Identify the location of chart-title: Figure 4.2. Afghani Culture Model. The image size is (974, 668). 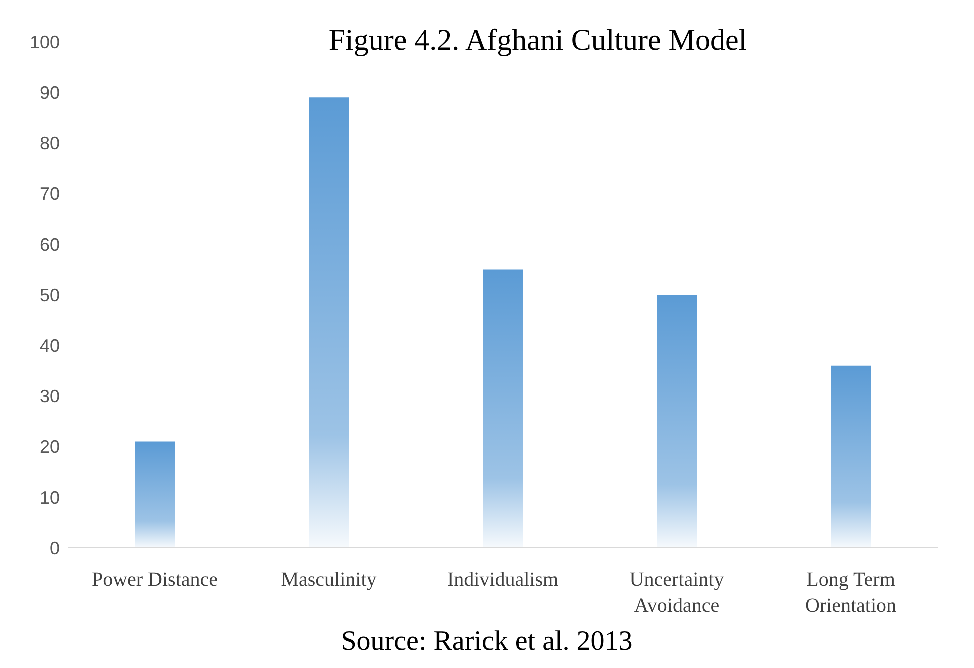
(538, 41).